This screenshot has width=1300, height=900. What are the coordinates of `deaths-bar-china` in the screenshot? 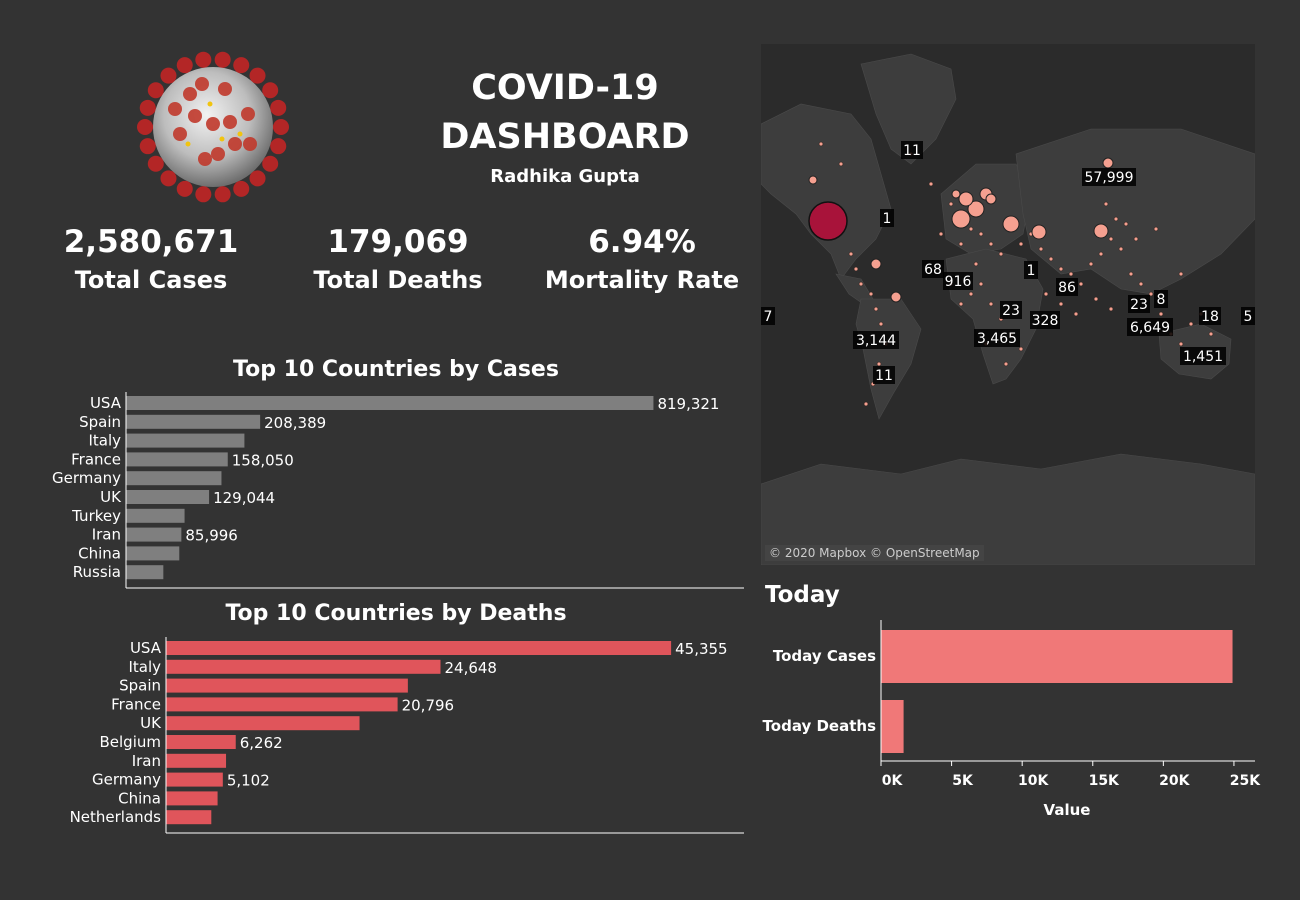 It's located at (192, 798).